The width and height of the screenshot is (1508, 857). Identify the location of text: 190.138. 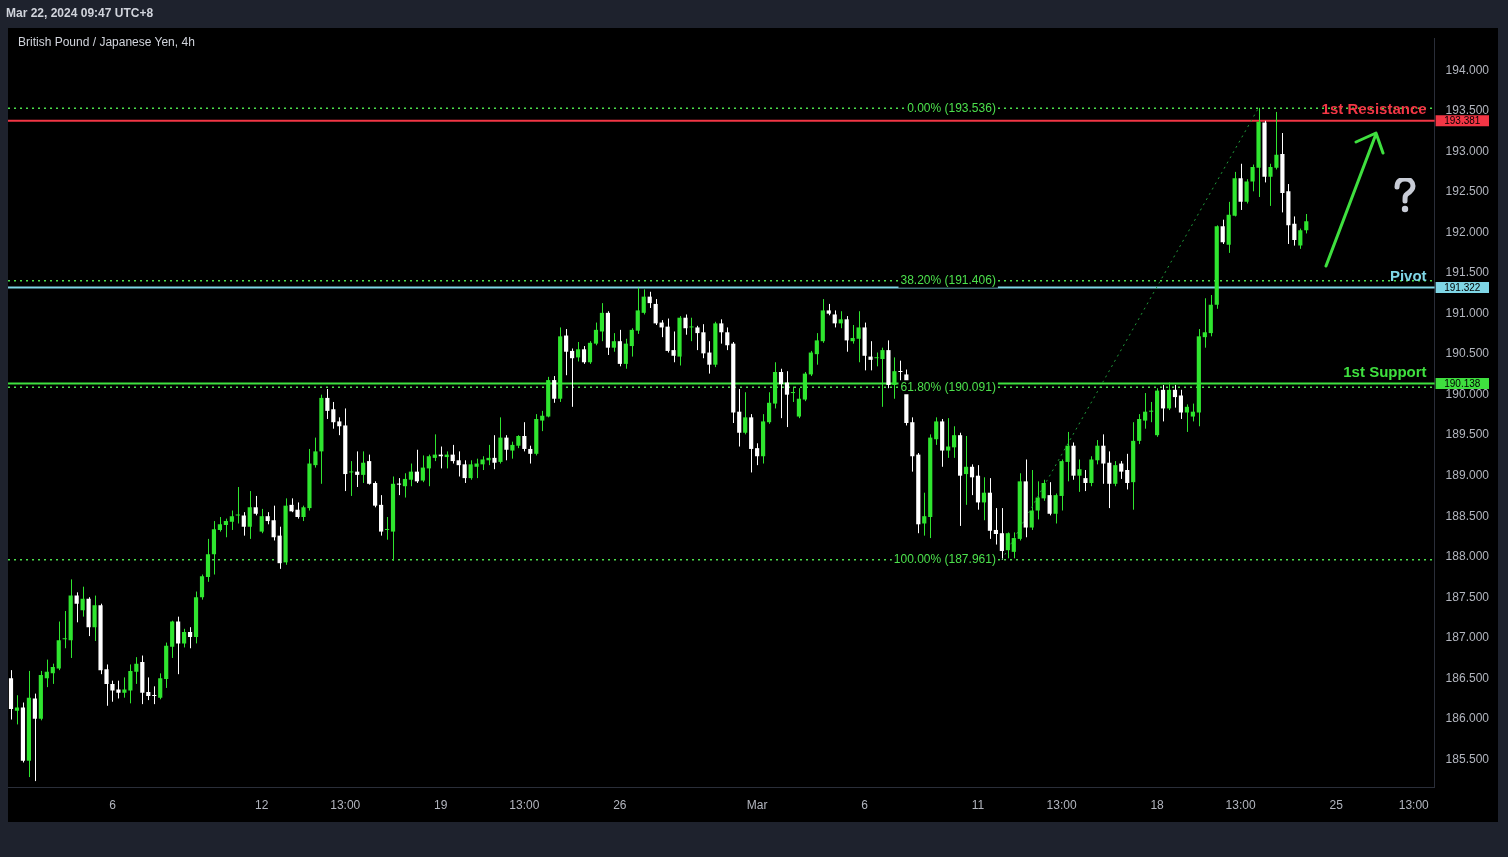
(1462, 383).